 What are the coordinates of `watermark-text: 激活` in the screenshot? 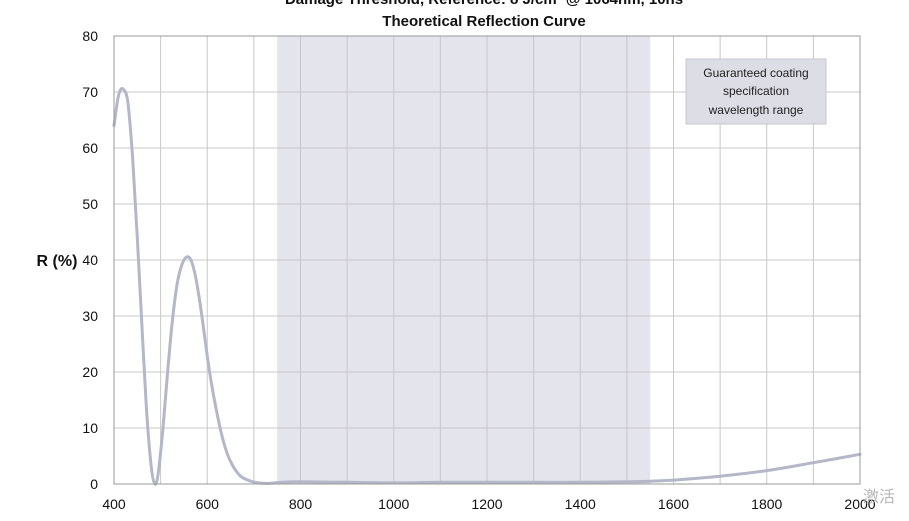 It's located at (879, 496).